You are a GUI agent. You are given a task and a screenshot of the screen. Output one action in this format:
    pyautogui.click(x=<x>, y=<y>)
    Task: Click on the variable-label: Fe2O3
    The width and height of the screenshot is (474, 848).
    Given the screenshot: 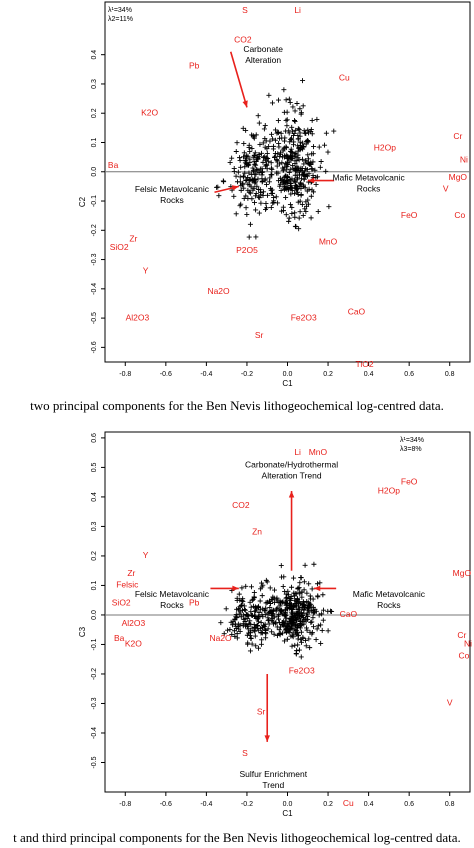 What is the action you would take?
    pyautogui.click(x=304, y=317)
    